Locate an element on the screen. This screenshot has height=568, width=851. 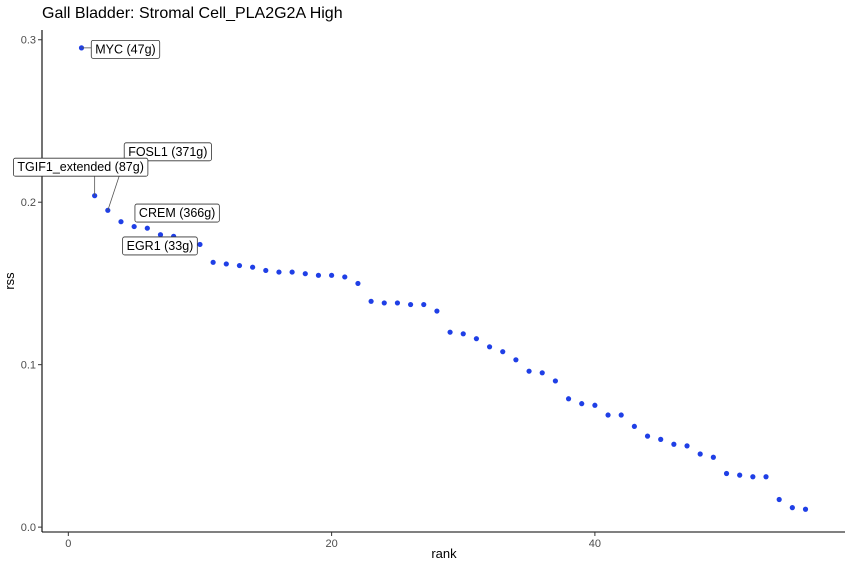
annotation-label: MYC (47g) is located at coordinates (121, 49).